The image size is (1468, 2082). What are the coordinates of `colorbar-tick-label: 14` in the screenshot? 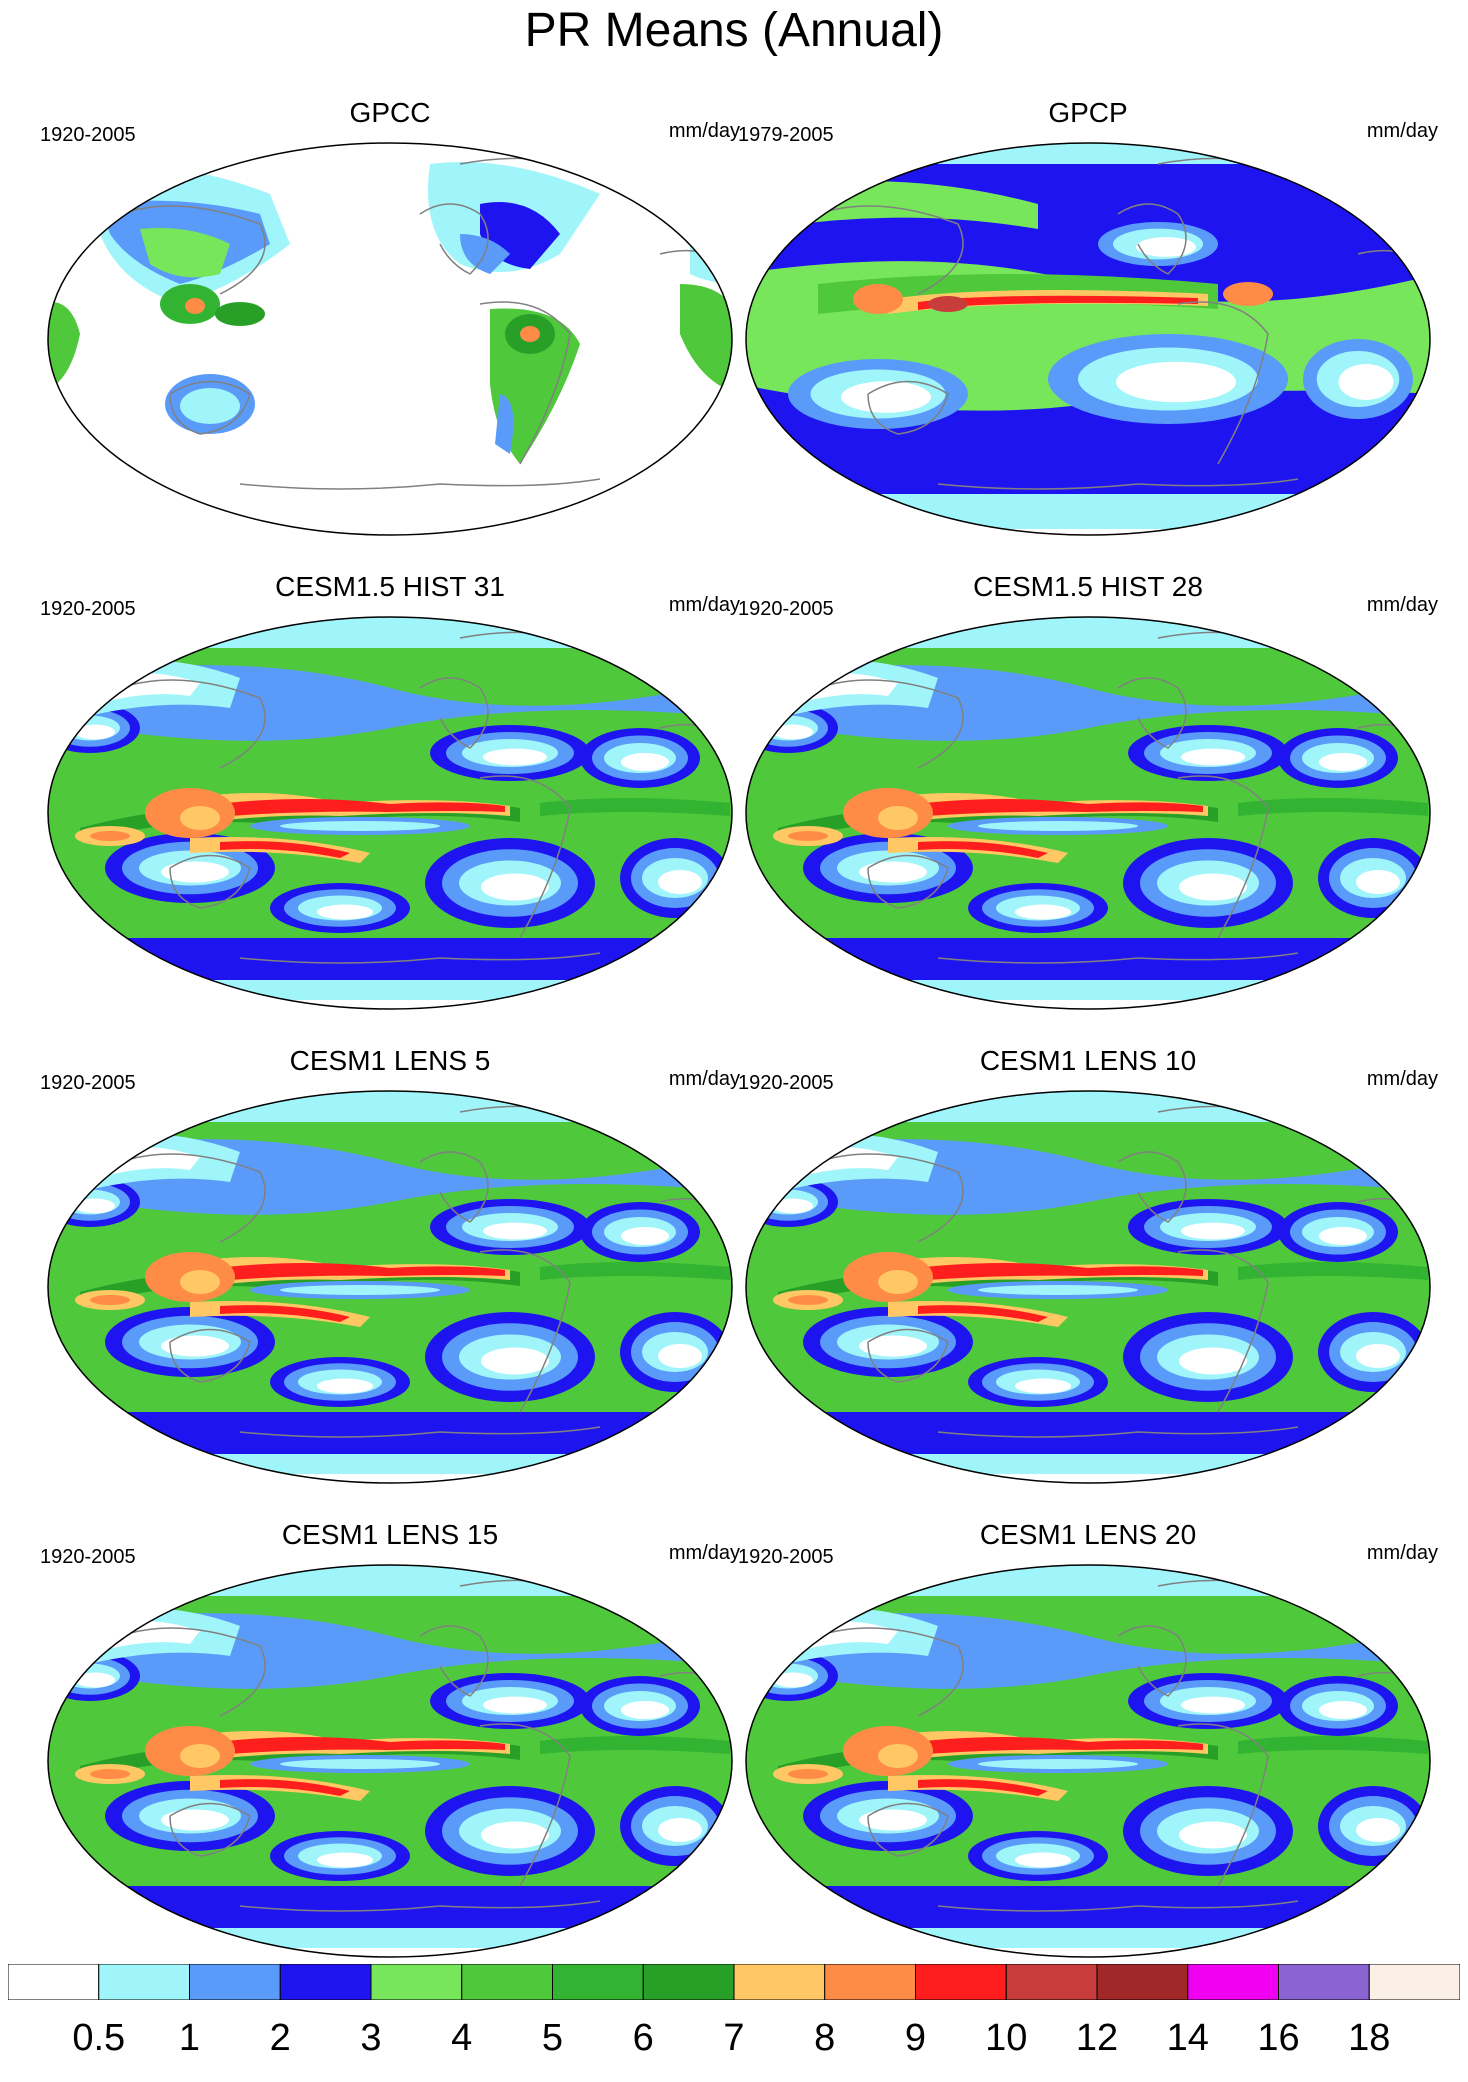 It's located at (1187, 2038).